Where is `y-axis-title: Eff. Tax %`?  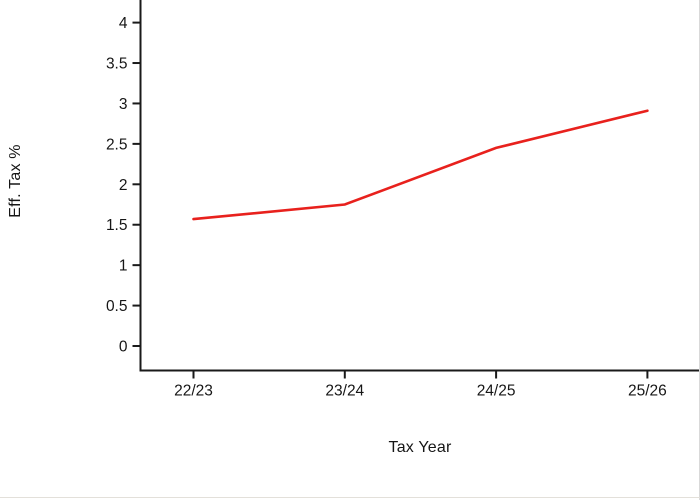 y-axis-title: Eff. Tax % is located at coordinates (15, 181).